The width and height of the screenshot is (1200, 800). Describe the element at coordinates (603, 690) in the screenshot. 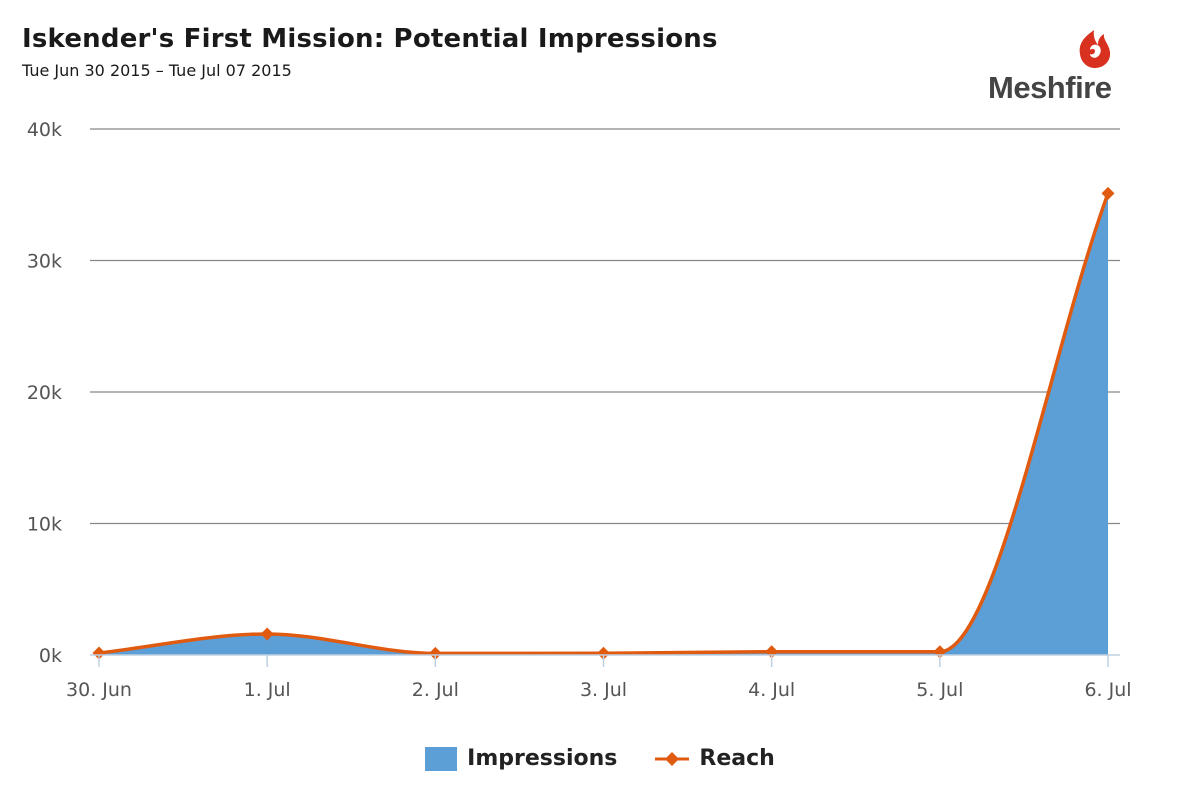

I see `x-tick-label: 3. Jul` at that location.